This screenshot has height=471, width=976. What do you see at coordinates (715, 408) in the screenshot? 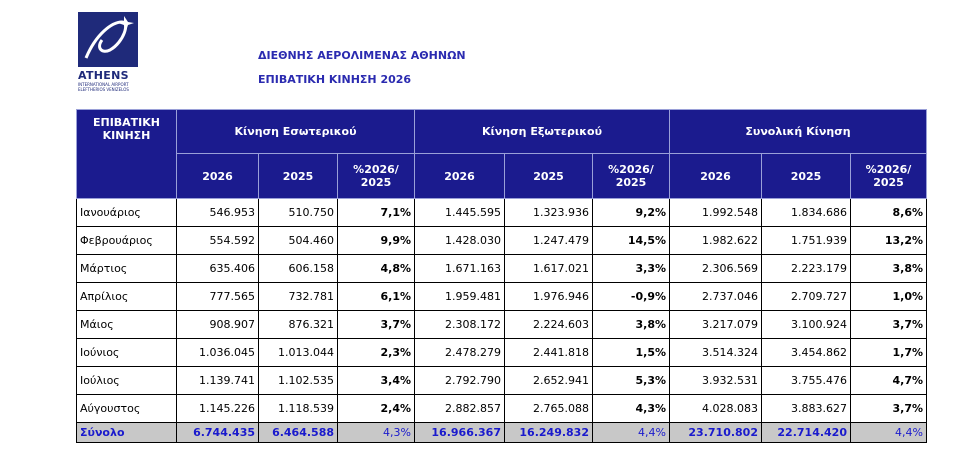
I see `value-cell: 4.028.083` at bounding box center [715, 408].